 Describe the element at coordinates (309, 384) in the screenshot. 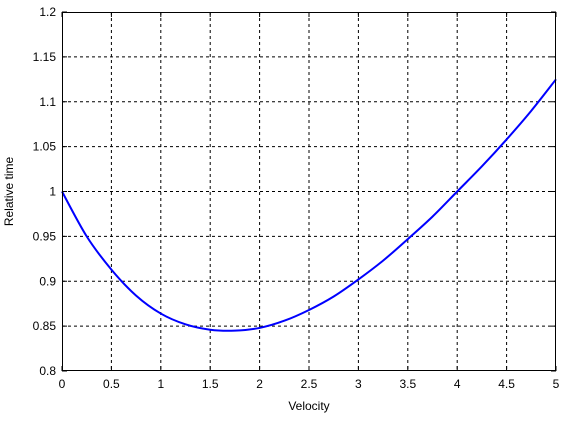

I see `x-tick-label: 2.5` at that location.